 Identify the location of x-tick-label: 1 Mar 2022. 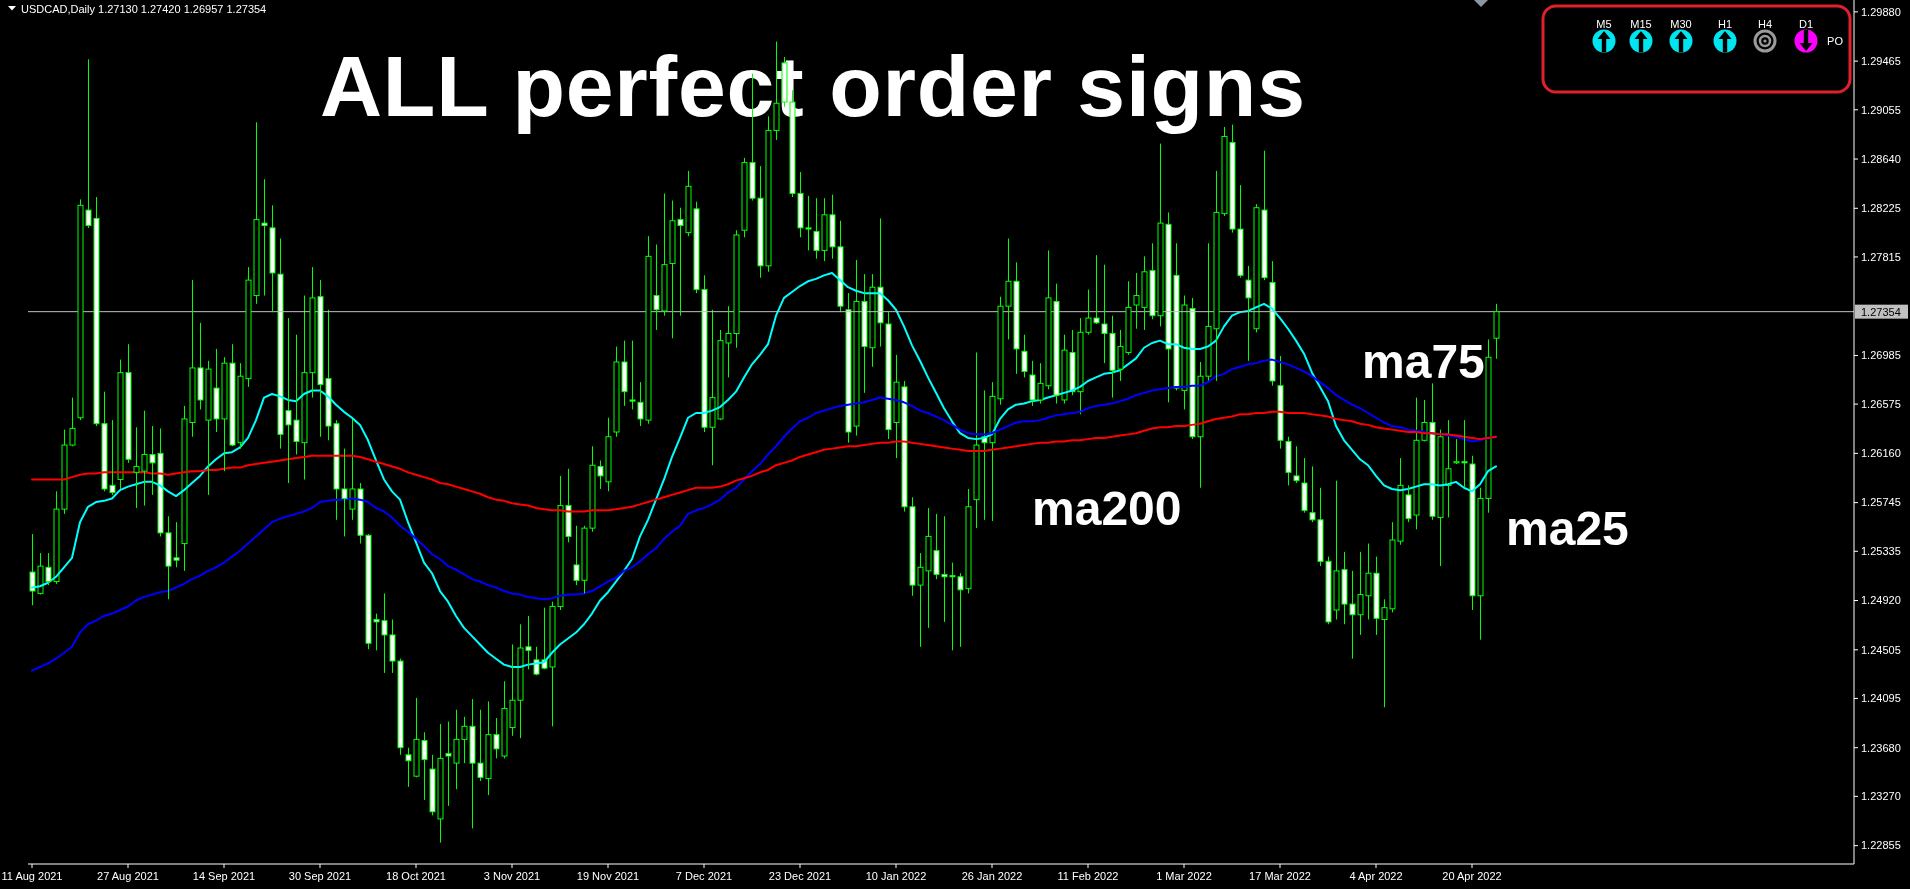
(1184, 876).